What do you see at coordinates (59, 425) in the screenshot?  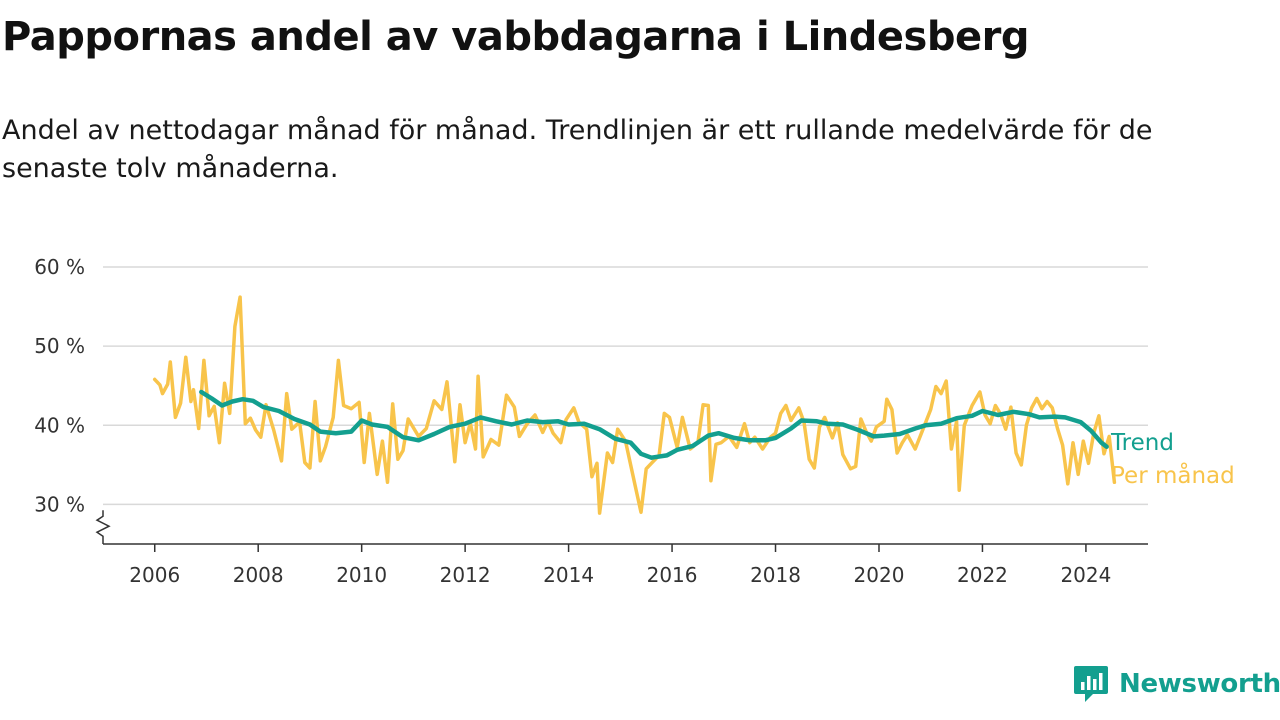 I see `y-tick-label: 40 %` at bounding box center [59, 425].